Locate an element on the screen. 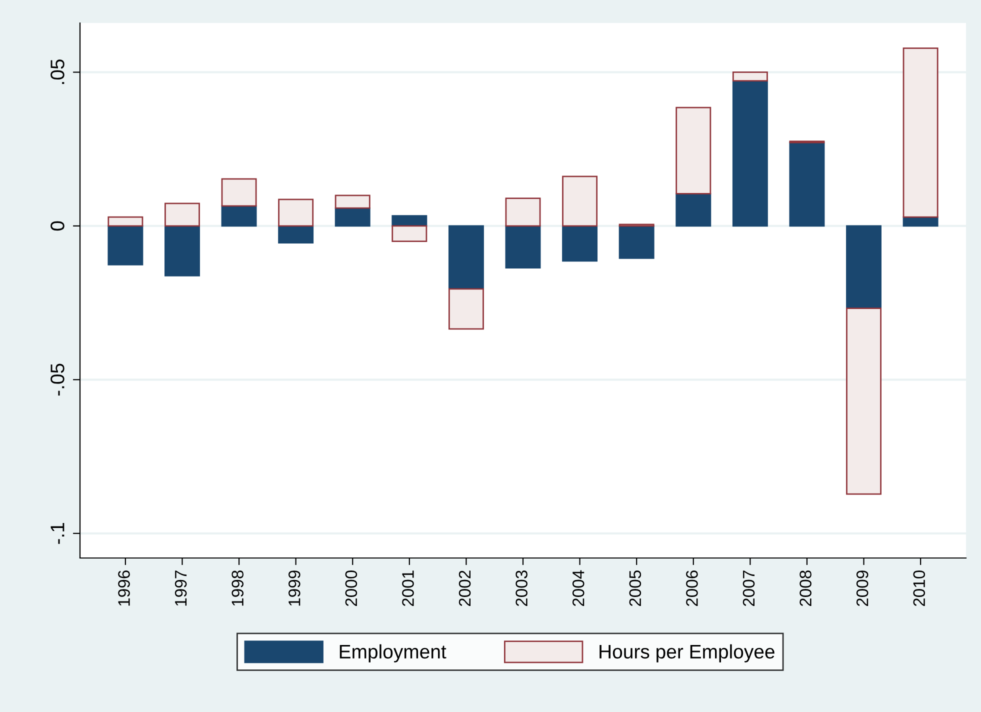  x-tick-label: 2000 is located at coordinates (351, 588).